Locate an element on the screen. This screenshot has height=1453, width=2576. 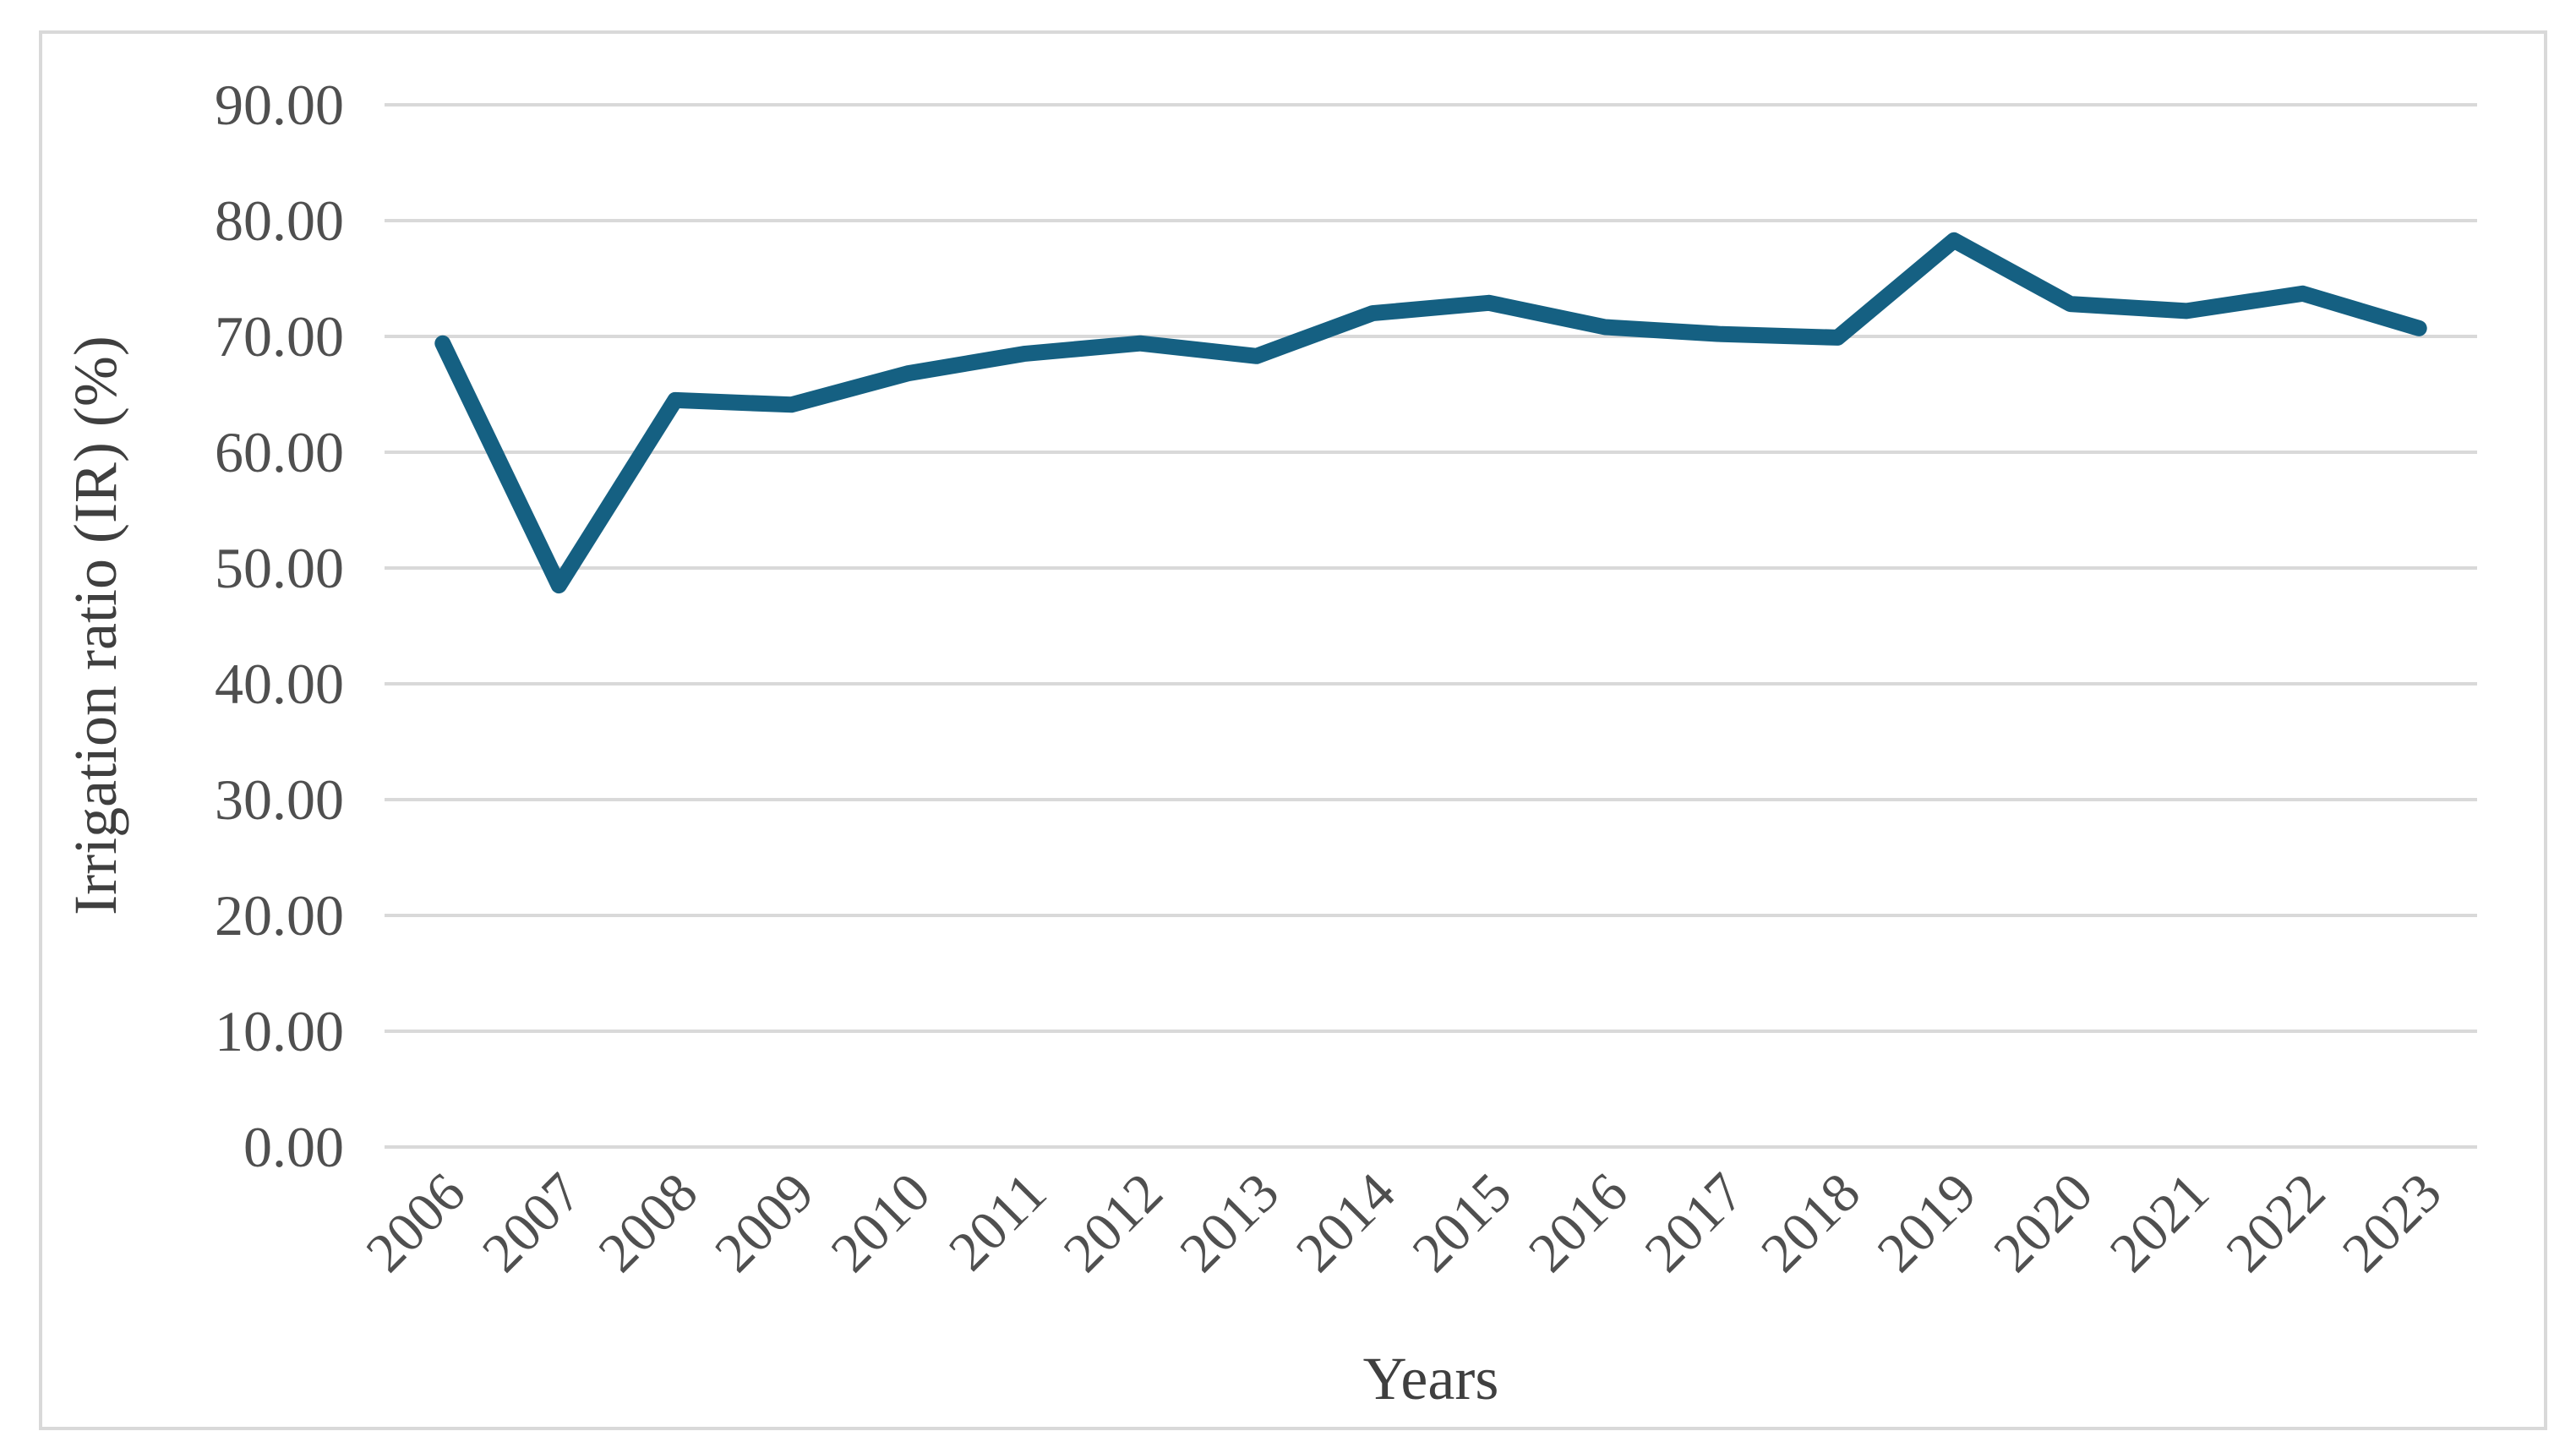
x-tick-label: 2009 is located at coordinates (764, 1223).